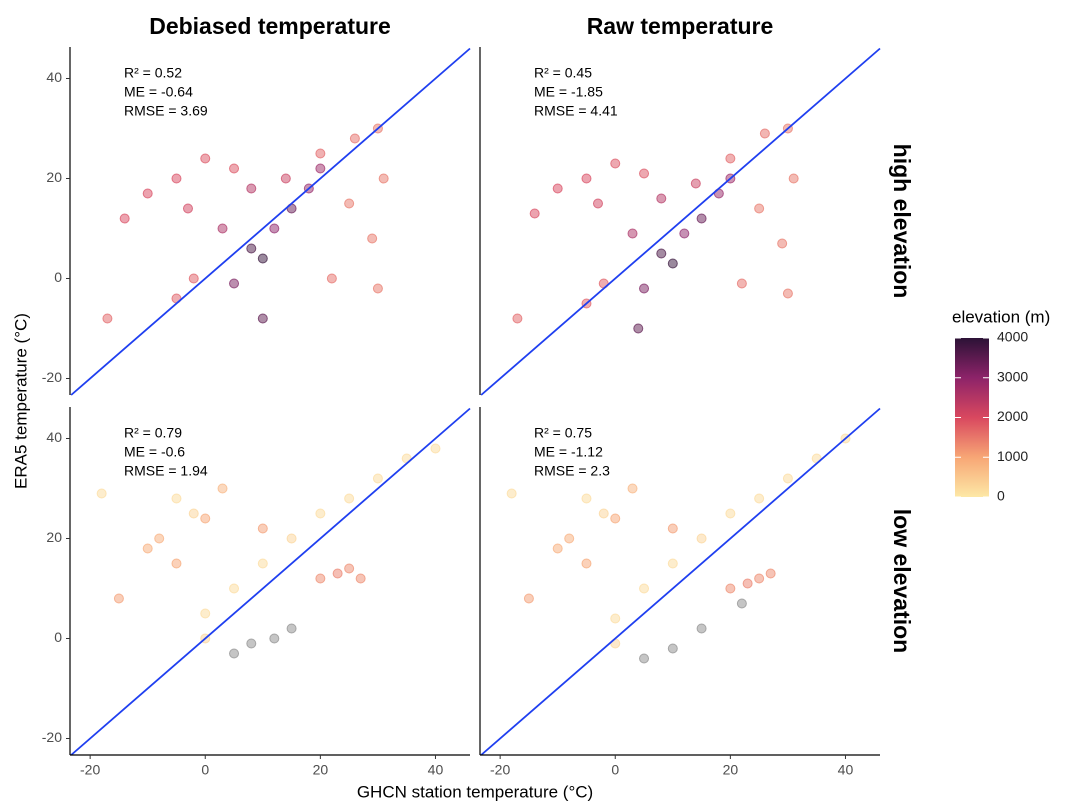 The height and width of the screenshot is (811, 1076). I want to click on stat-label: ME = -0.64, so click(158, 92).